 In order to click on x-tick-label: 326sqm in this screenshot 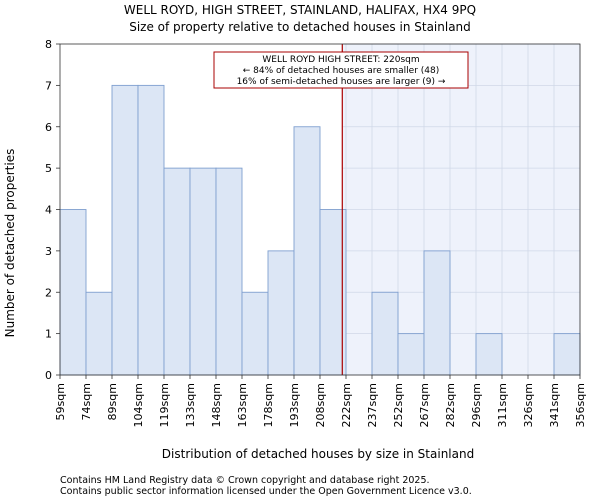, I will do `click(528, 405)`.